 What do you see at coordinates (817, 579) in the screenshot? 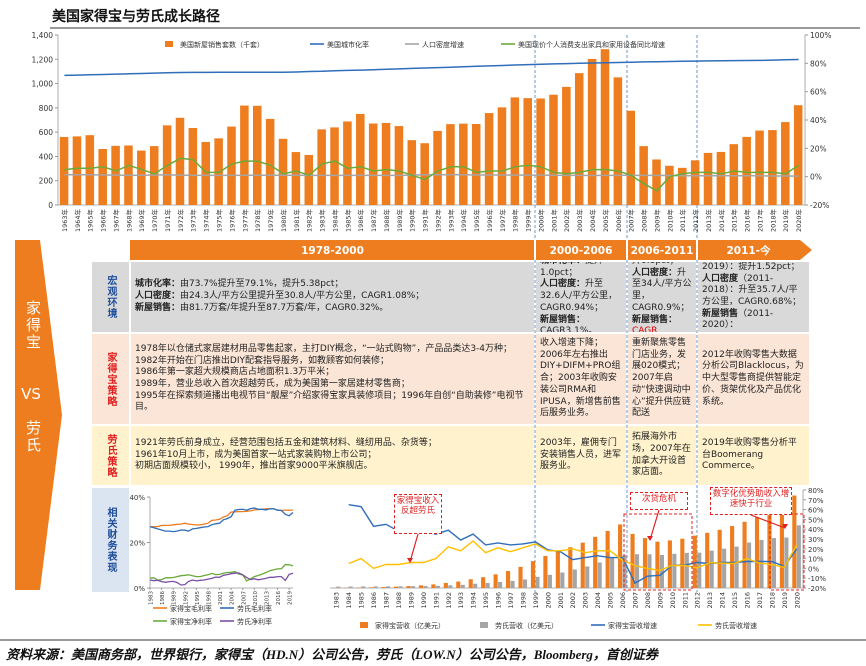
I see `y2-tick-label: -10%` at bounding box center [817, 579].